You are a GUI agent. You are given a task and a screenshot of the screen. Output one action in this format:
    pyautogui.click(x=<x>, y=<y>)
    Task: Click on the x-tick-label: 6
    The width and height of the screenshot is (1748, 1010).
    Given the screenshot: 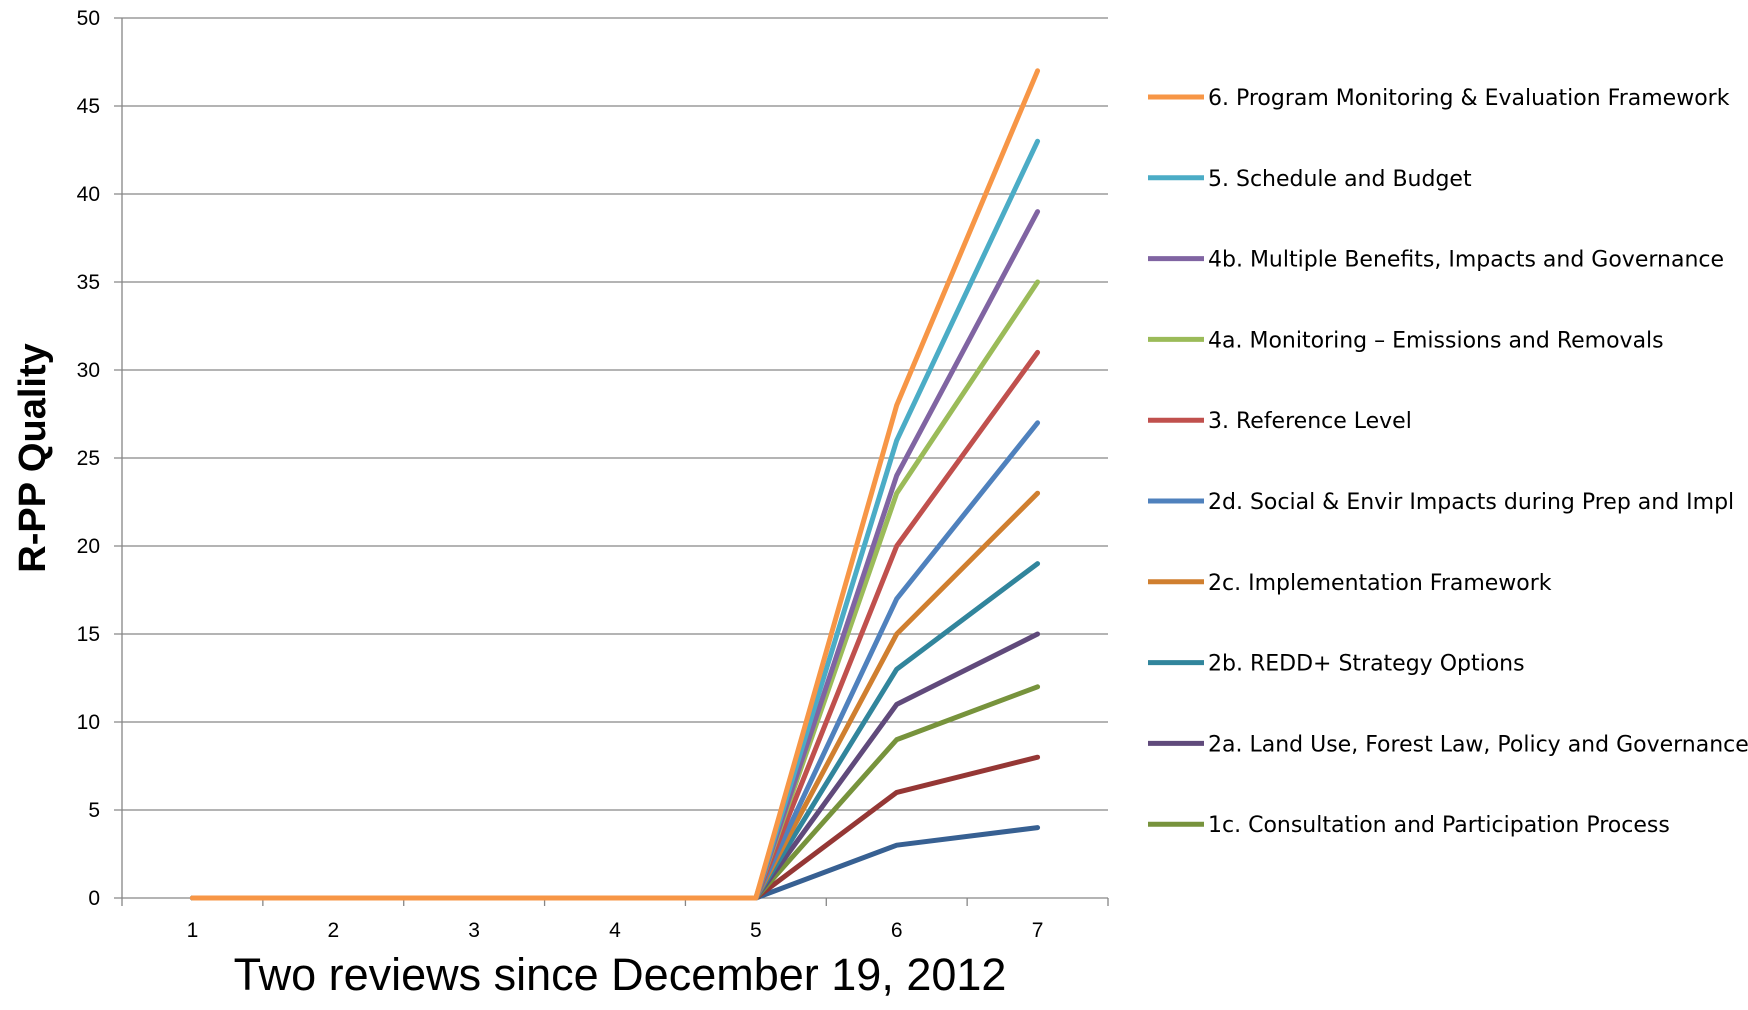 What is the action you would take?
    pyautogui.click(x=897, y=930)
    